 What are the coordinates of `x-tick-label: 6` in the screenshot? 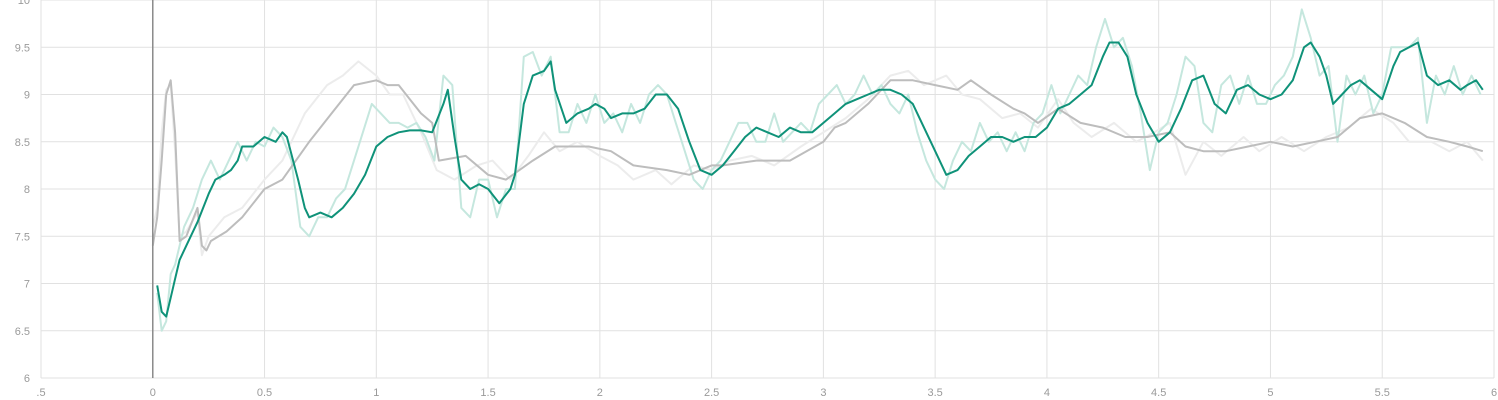 It's located at (1494, 393).